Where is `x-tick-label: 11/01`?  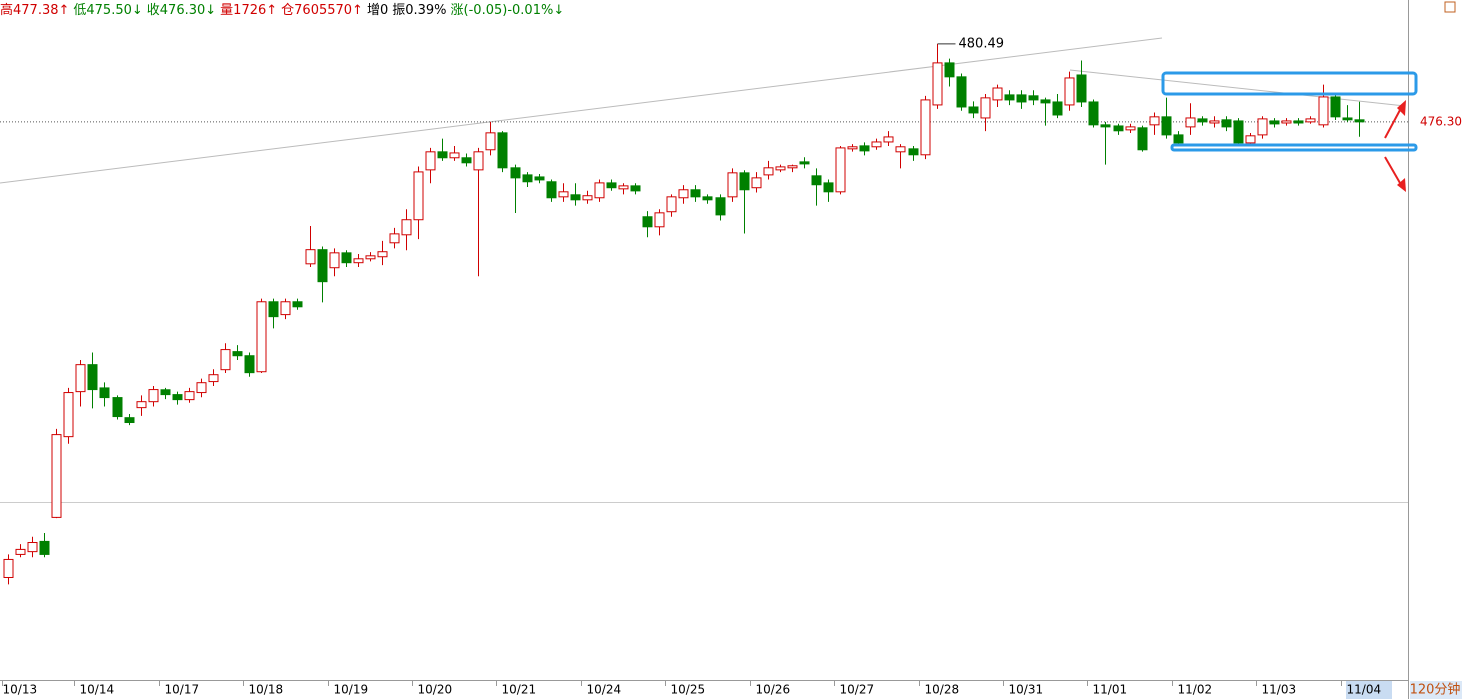 x-tick-label: 11/01 is located at coordinates (1110, 690).